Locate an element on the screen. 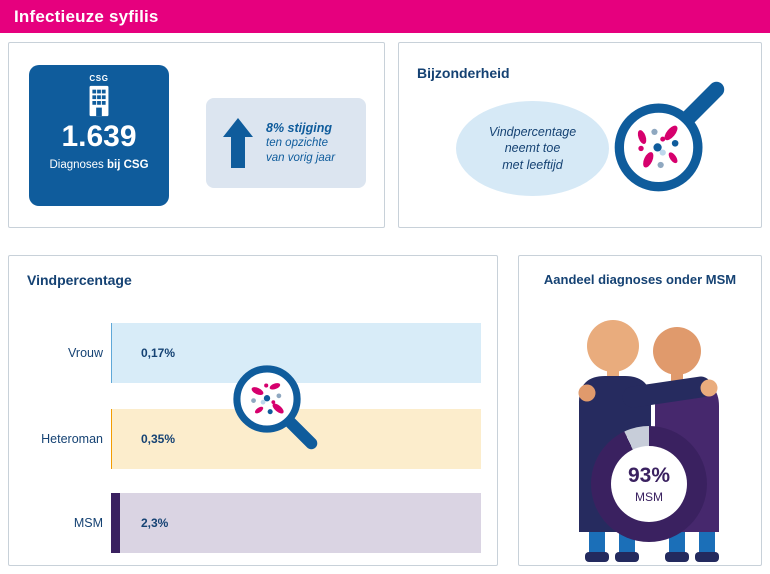  vindpercentage-title: Vindpercentage is located at coordinates (79, 280).